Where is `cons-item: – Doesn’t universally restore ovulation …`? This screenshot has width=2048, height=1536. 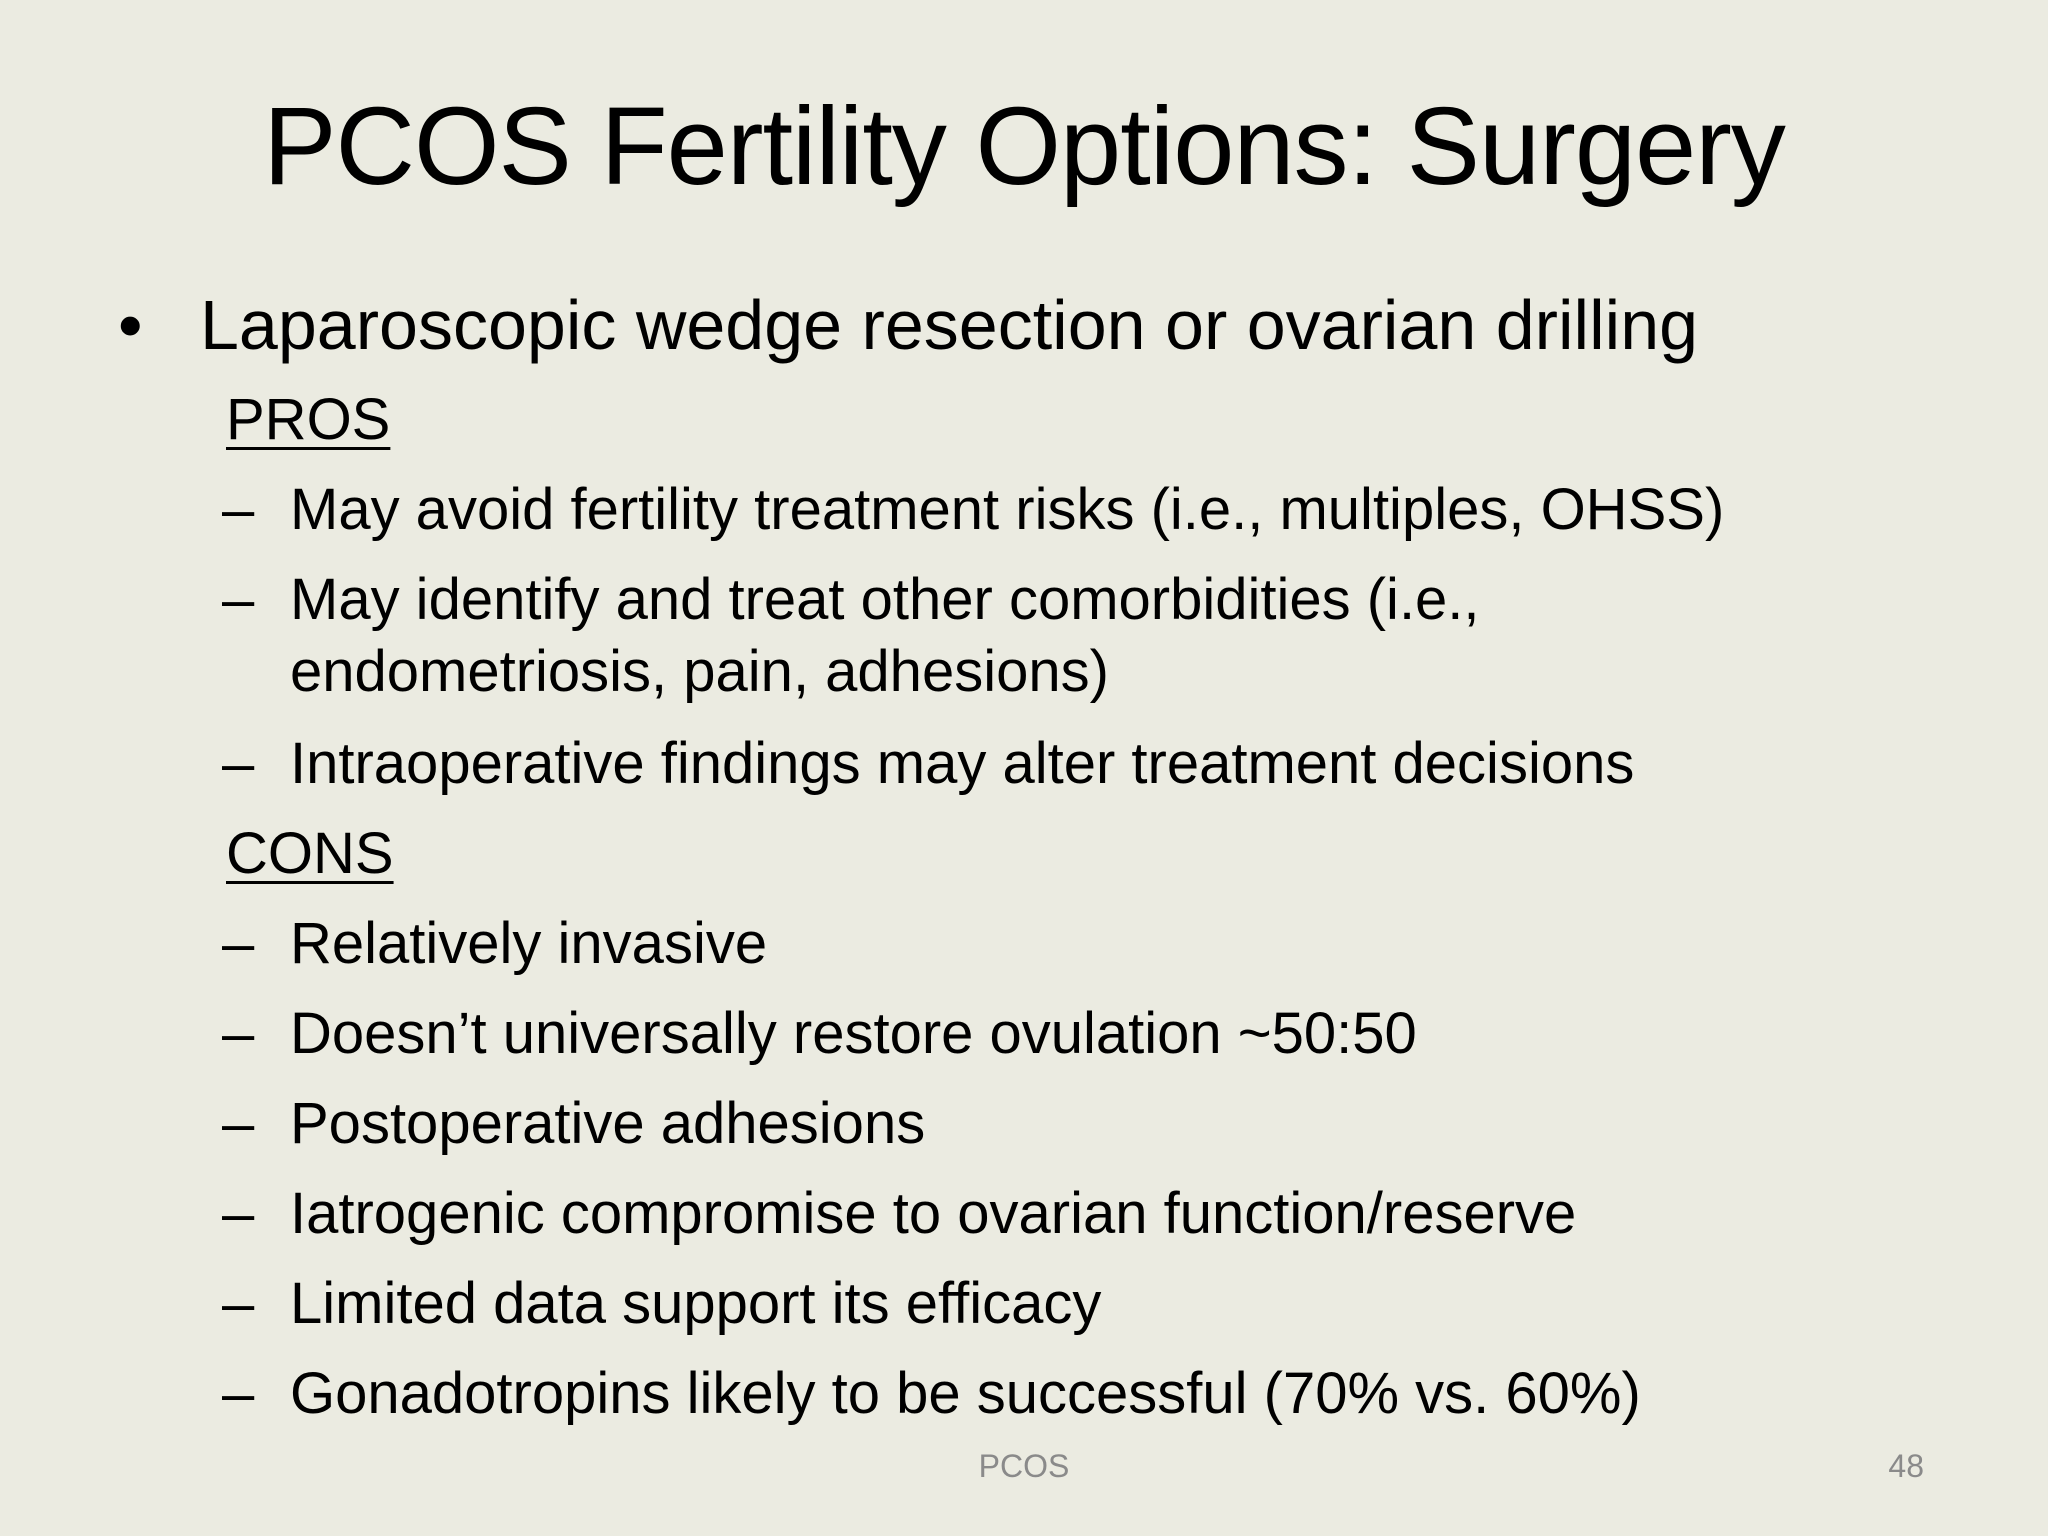
cons-item: – Doesn’t universally restore ovulation … is located at coordinates (819, 1034).